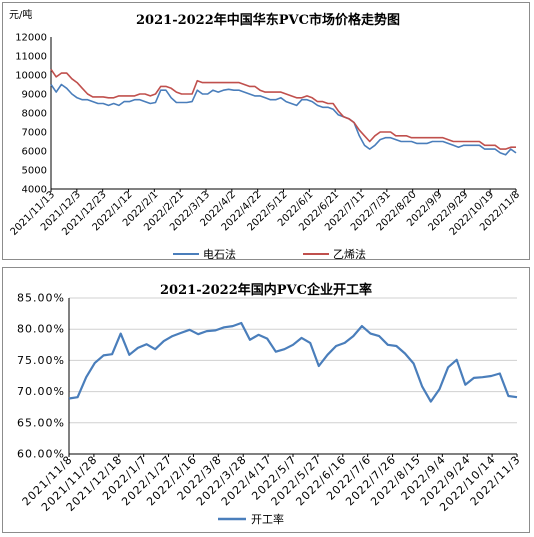 Image resolution: width=534 pixels, height=537 pixels. What do you see at coordinates (34, 171) in the screenshot?
I see `y-tick-label: 5000` at bounding box center [34, 171].